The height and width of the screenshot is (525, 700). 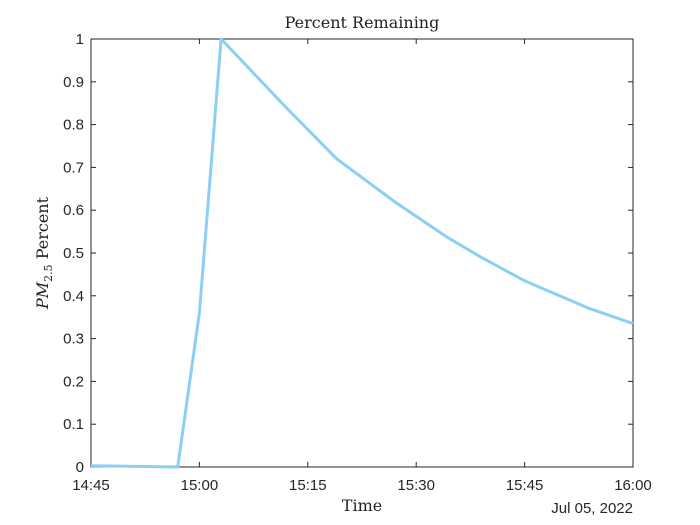 I want to click on y-tick-label: 0.9, so click(x=73, y=82).